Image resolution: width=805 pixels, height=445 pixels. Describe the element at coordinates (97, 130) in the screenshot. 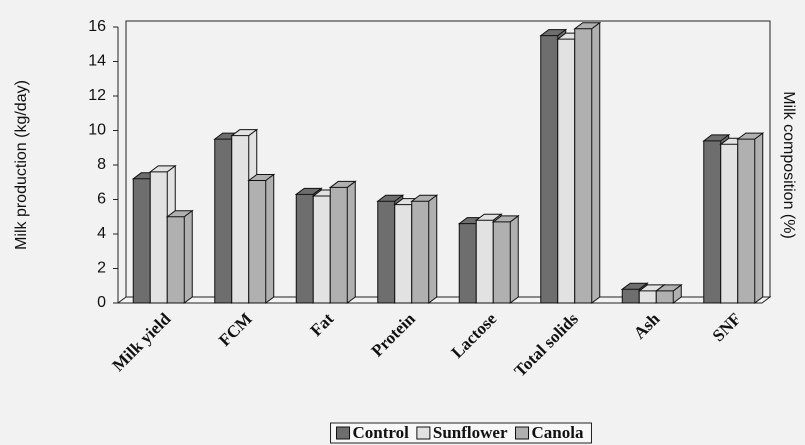

I see `y-tick-label: 10` at that location.